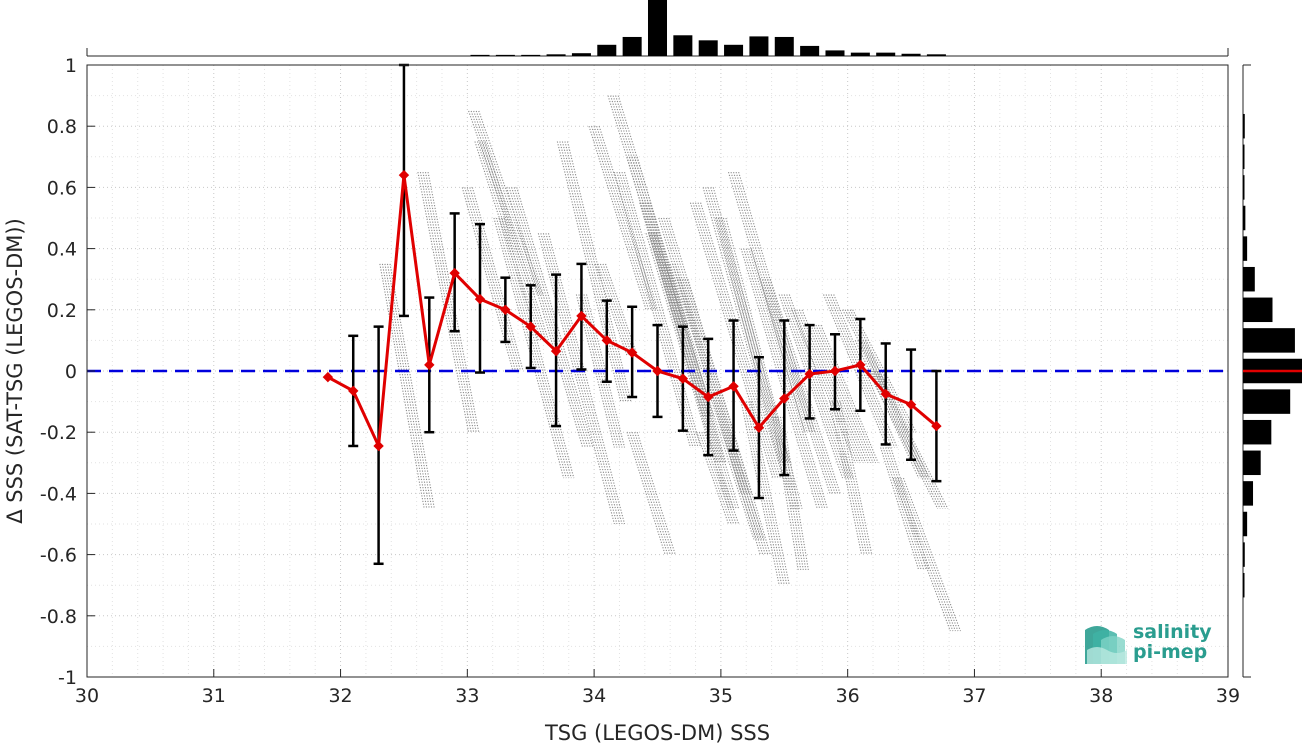  I want to click on y-tick-label: 1, so click(71, 66).